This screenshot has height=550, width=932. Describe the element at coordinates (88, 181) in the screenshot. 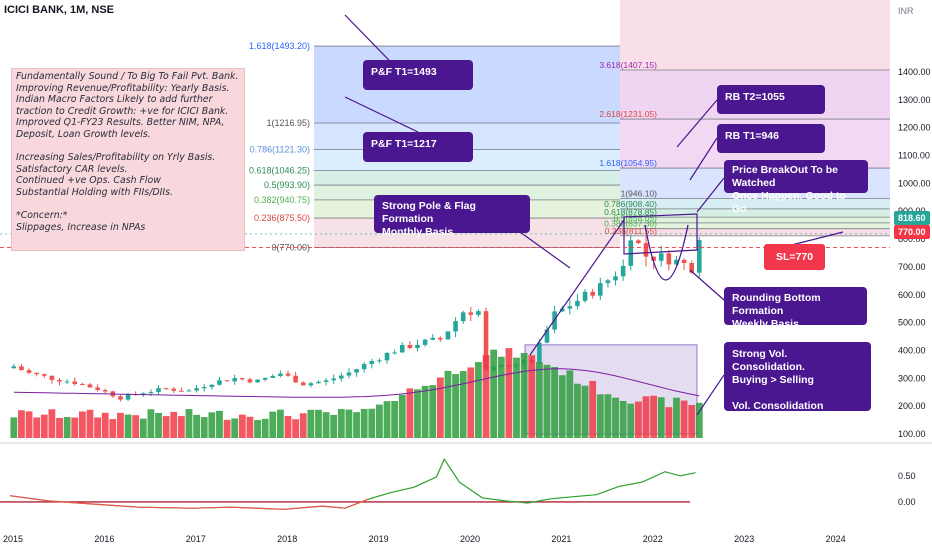

I see `text-line: Continued +ve Ops. Cash Flow` at that location.